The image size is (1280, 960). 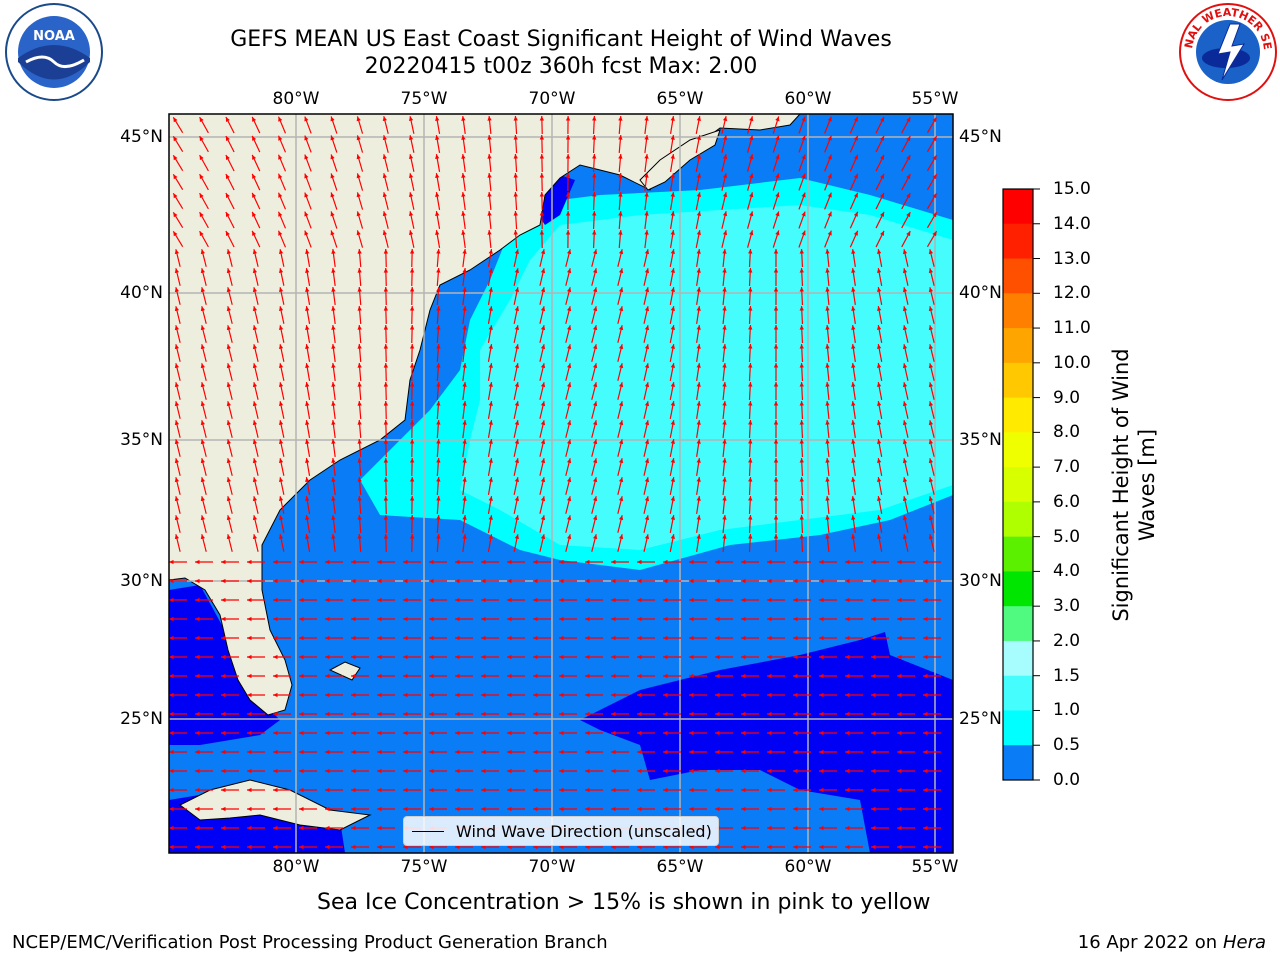 What do you see at coordinates (141, 137) in the screenshot?
I see `lat-label-left: 45°N` at bounding box center [141, 137].